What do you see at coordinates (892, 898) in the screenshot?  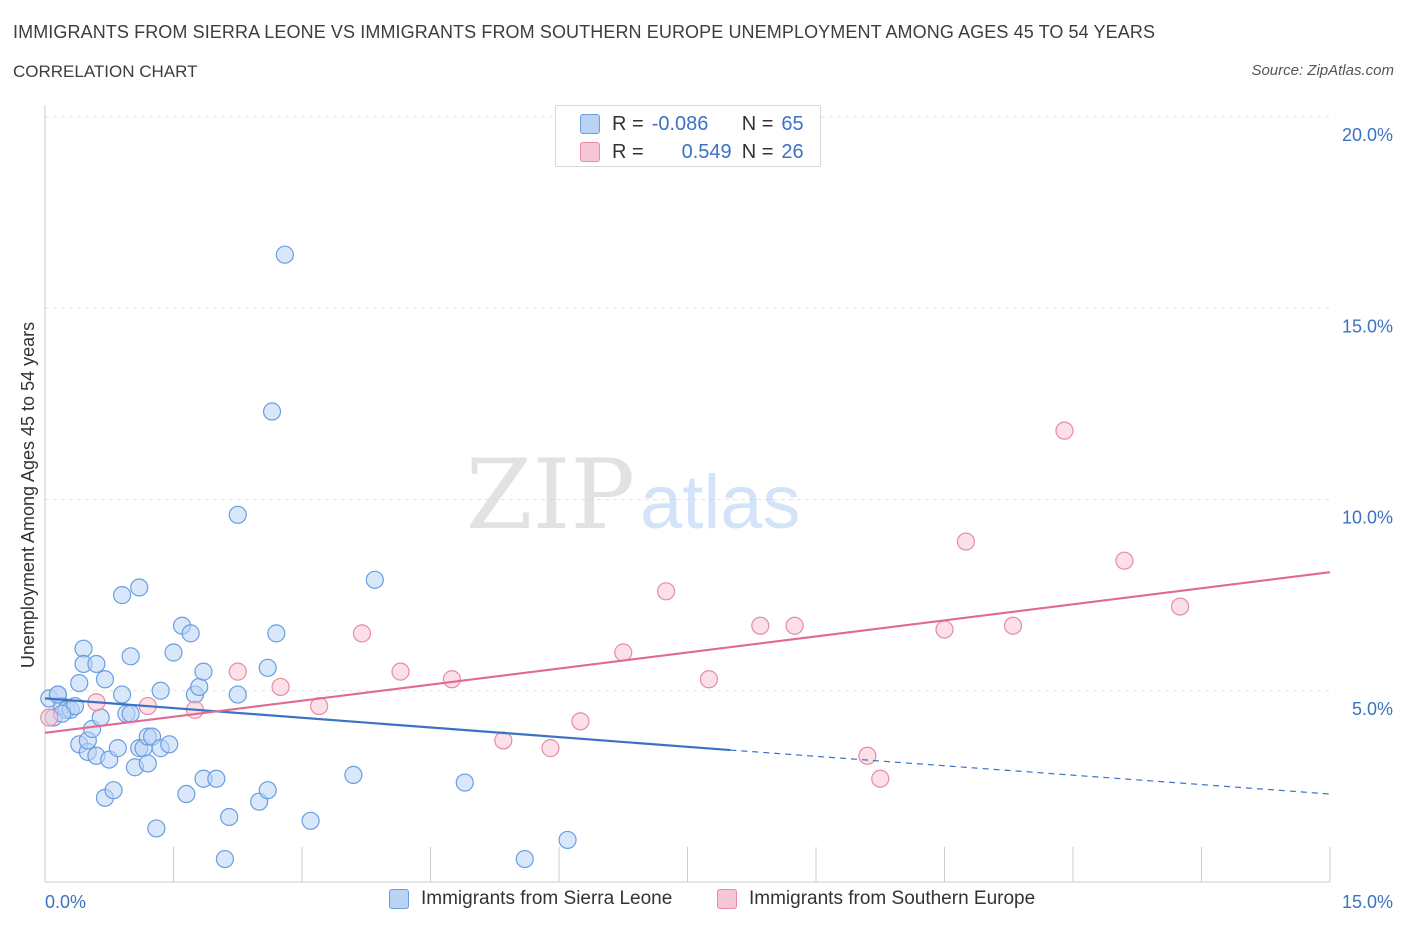 I see `legend-label: Immigrants from Southern Europe` at bounding box center [892, 898].